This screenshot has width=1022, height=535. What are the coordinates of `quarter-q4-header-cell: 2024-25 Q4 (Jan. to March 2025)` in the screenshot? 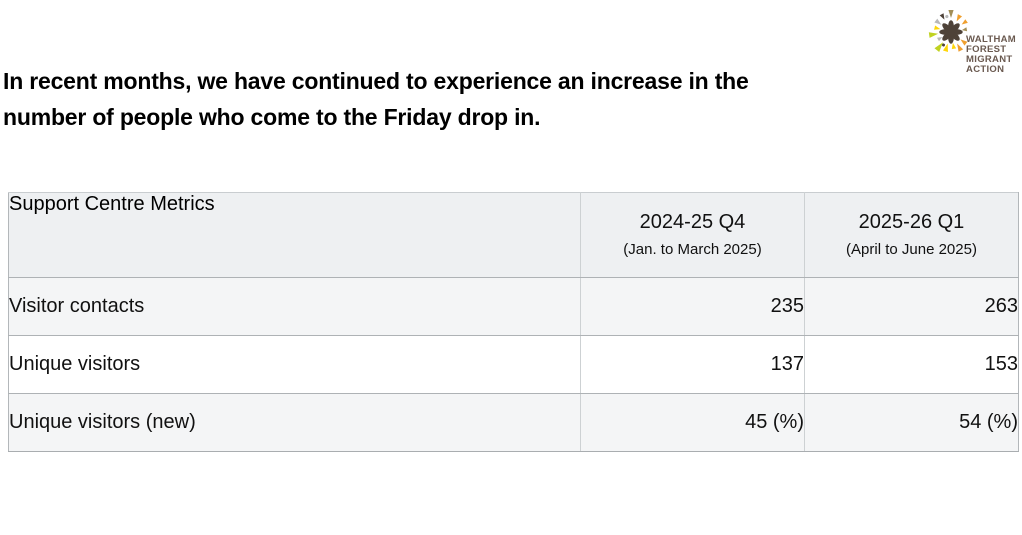 It's located at (692, 235).